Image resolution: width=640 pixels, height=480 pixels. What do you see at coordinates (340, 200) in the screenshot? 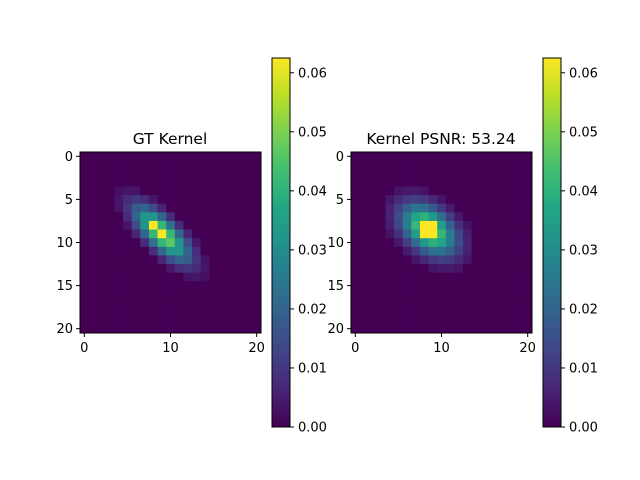
I see `y-tick-label: 5` at bounding box center [340, 200].